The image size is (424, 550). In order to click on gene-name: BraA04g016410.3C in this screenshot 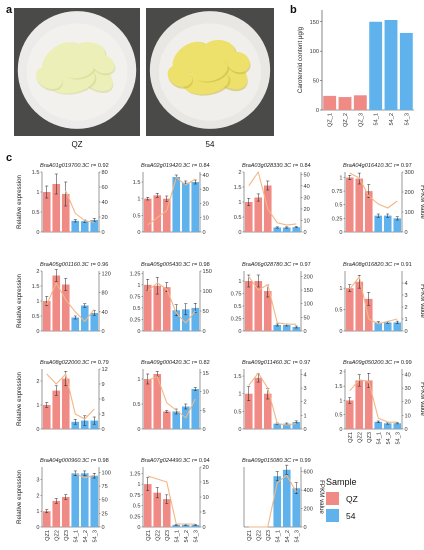, I will do `click(368, 166)`.